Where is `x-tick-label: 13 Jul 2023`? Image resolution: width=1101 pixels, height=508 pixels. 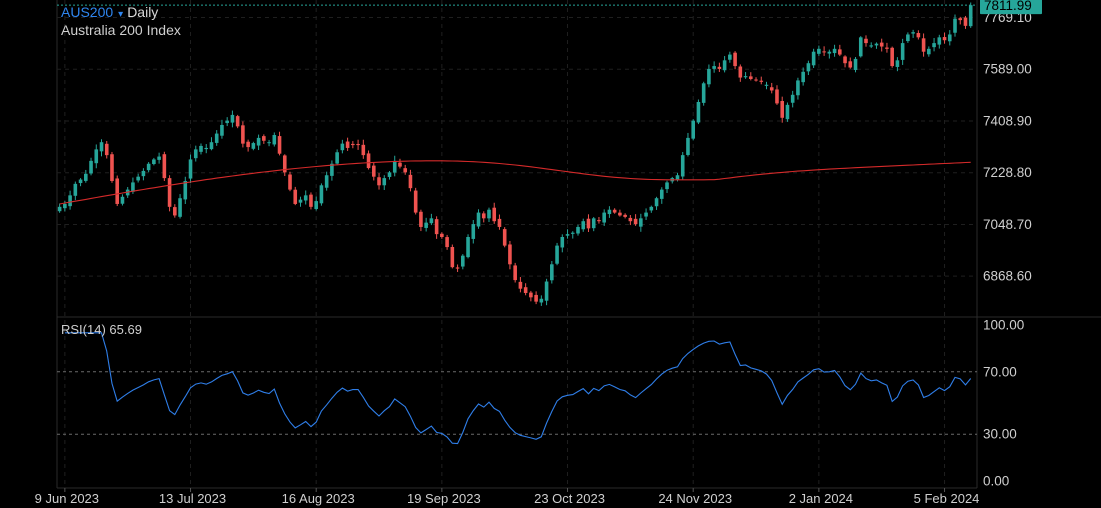
x-tick-label: 13 Jul 2023 is located at coordinates (192, 498).